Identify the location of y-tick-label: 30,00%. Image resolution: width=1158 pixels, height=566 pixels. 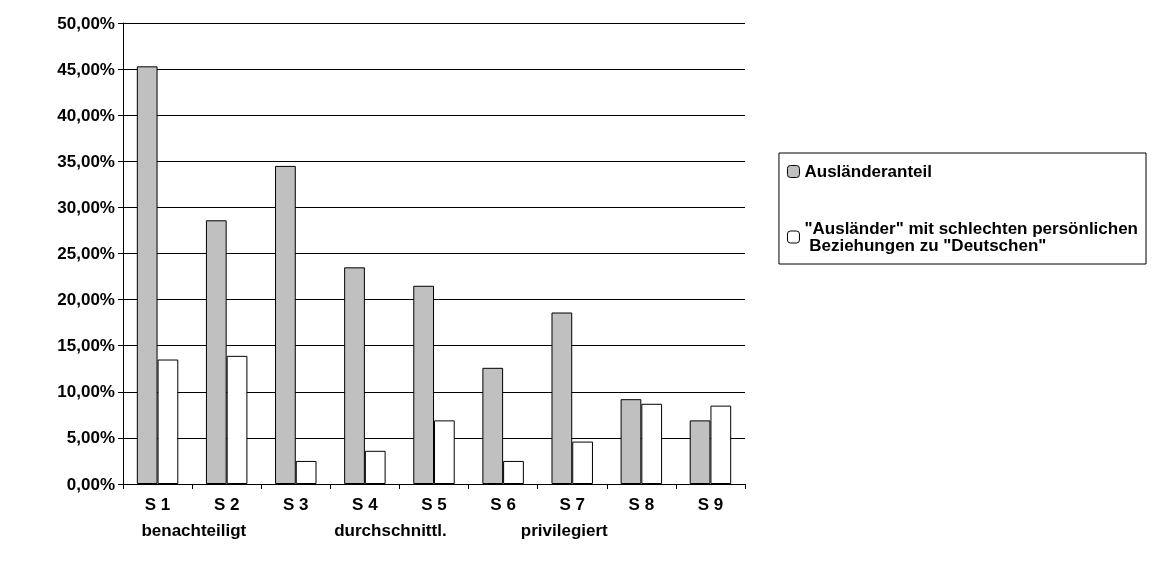
(86, 207).